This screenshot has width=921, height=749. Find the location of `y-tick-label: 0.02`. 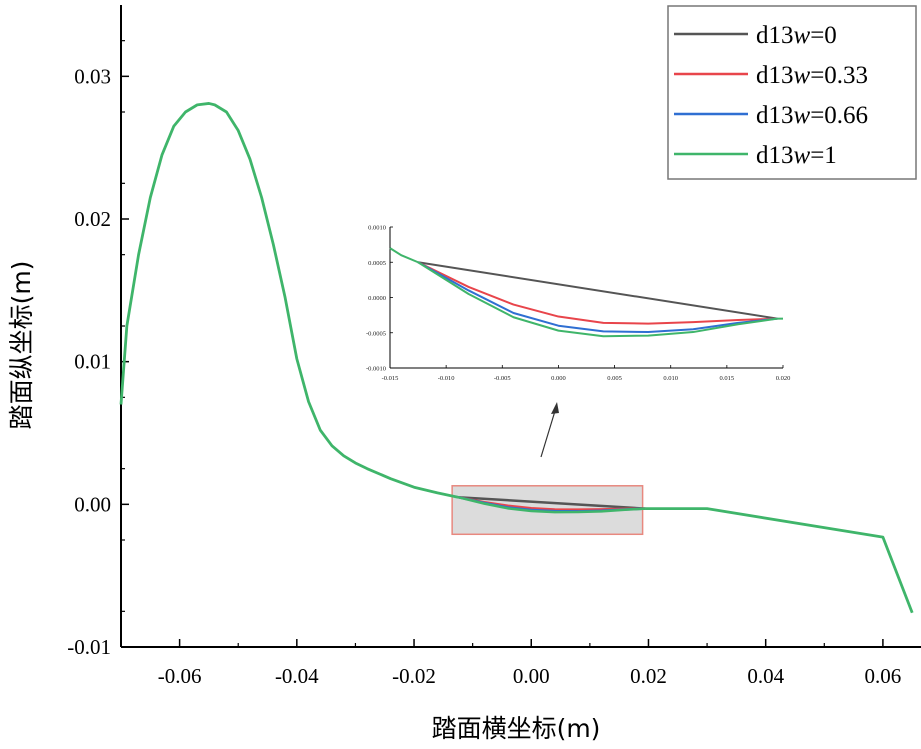

y-tick-label: 0.02 is located at coordinates (92, 219).